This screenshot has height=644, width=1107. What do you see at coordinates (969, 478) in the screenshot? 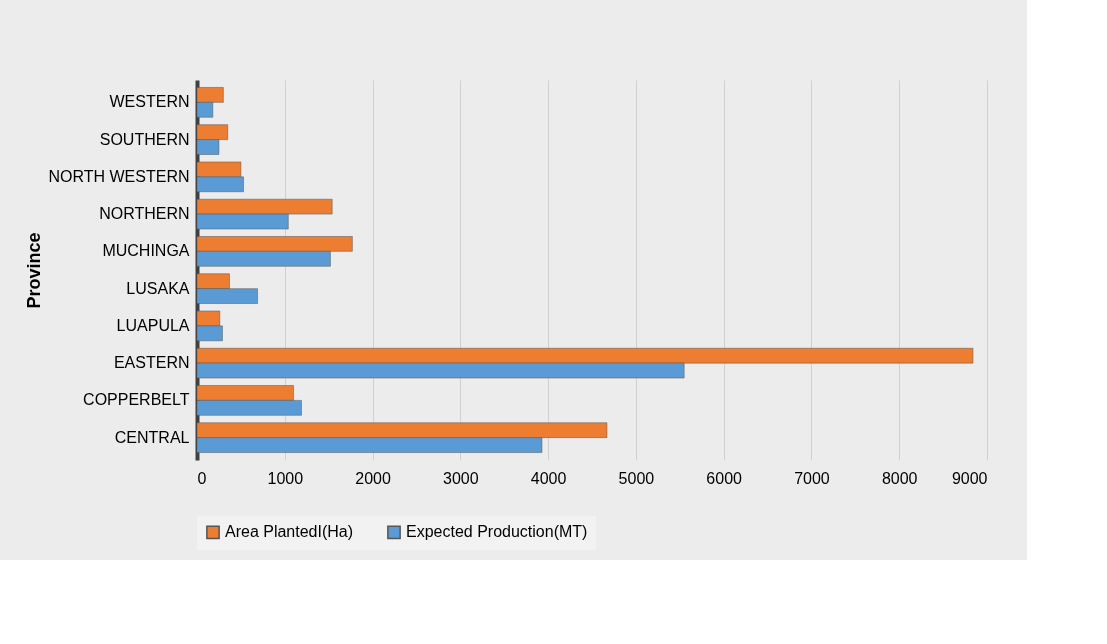
I see `x-tick-label: 9000` at bounding box center [969, 478].